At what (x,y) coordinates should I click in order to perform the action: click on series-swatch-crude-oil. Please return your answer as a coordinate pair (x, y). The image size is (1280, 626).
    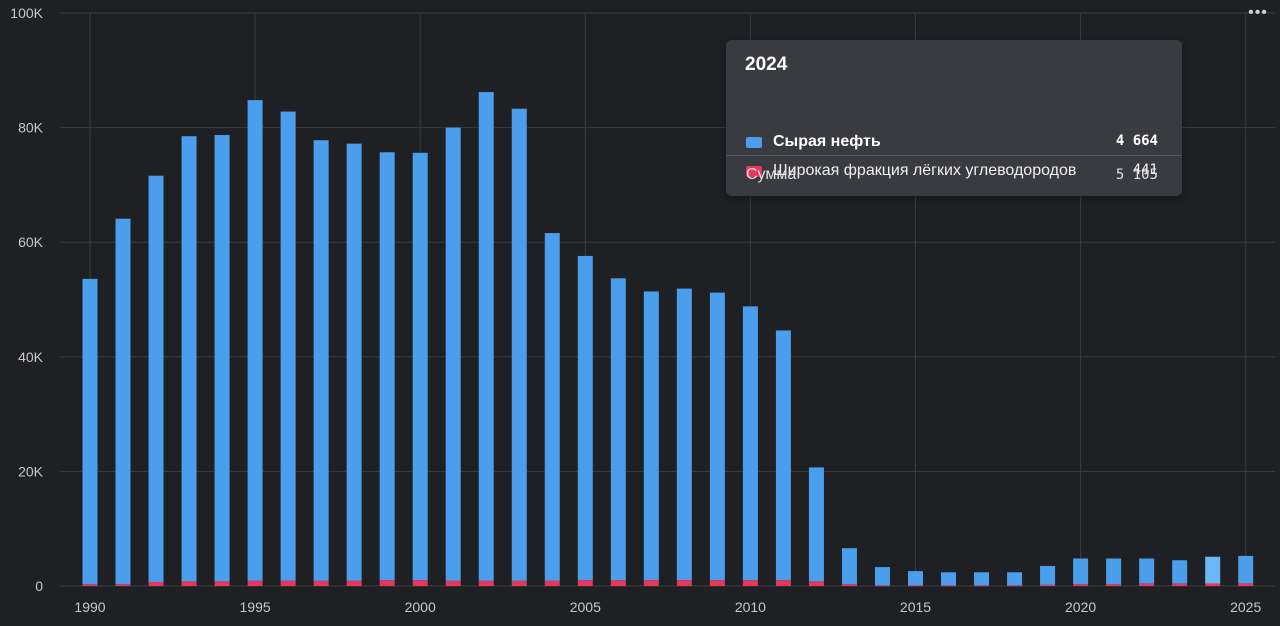
    Looking at the image, I should click on (754, 142).